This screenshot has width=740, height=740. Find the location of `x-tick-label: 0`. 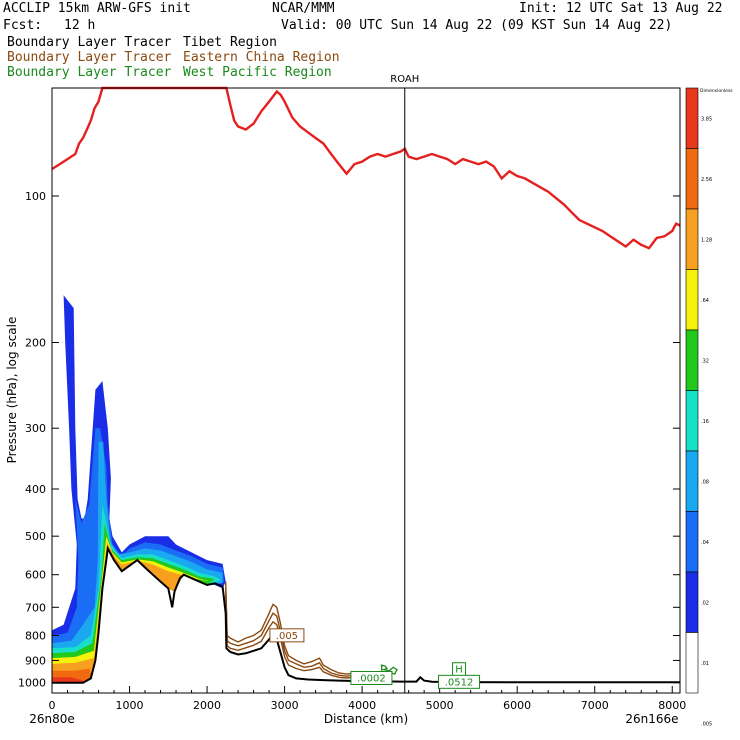

x-tick-label: 0 is located at coordinates (52, 705).